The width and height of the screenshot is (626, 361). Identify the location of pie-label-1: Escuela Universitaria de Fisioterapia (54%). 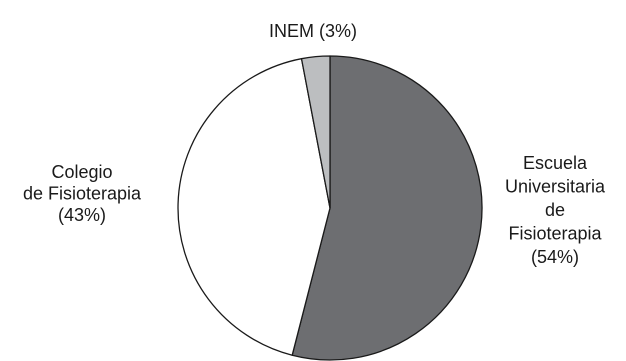
(555, 210).